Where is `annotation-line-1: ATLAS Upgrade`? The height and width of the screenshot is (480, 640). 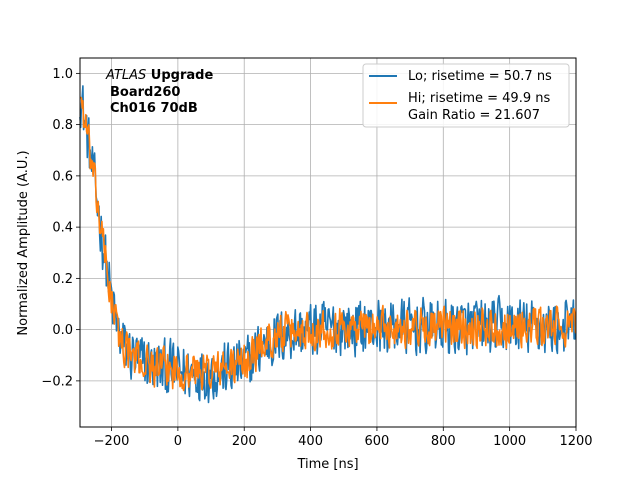 annotation-line-1: ATLAS Upgrade is located at coordinates (159, 75).